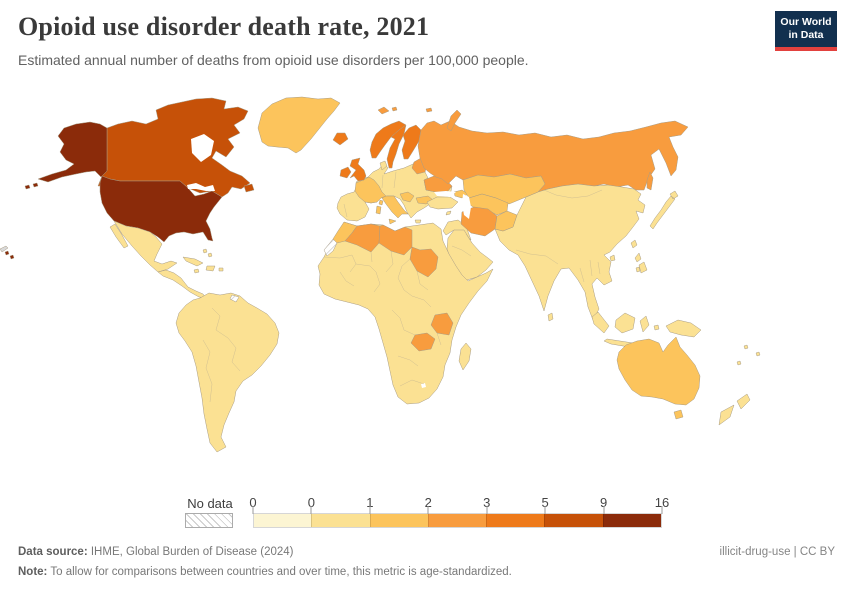 The width and height of the screenshot is (850, 600). Describe the element at coordinates (664, 210) in the screenshot. I see `country-japan` at that location.